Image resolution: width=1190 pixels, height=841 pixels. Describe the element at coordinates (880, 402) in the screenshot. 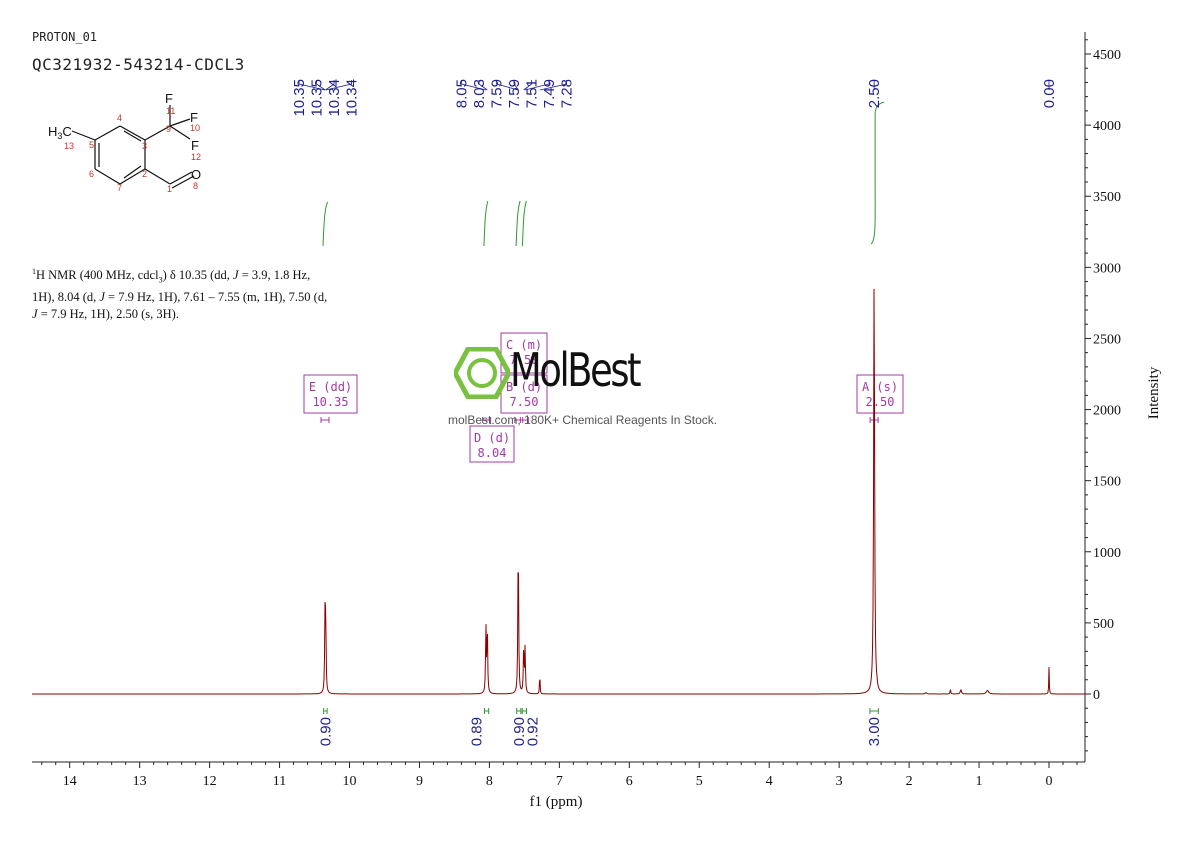

I see `multiplet-shift: 2.50` at that location.